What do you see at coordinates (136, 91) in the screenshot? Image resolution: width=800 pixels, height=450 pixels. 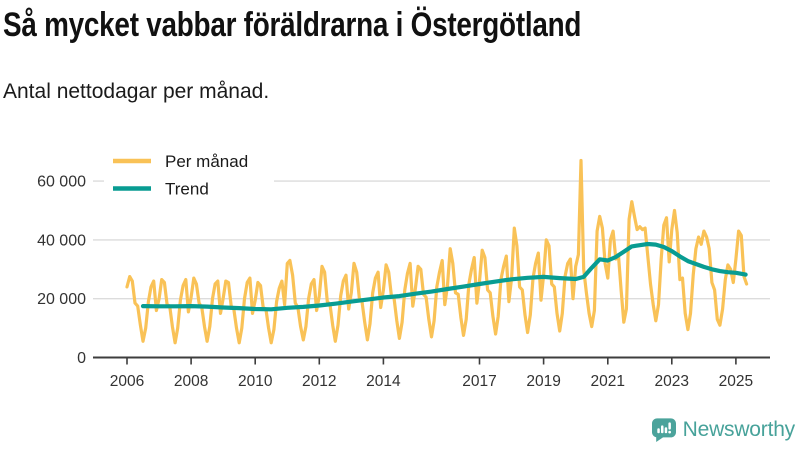 I see `chart-subtitle: Antal nettodagar per månad.` at bounding box center [136, 91].